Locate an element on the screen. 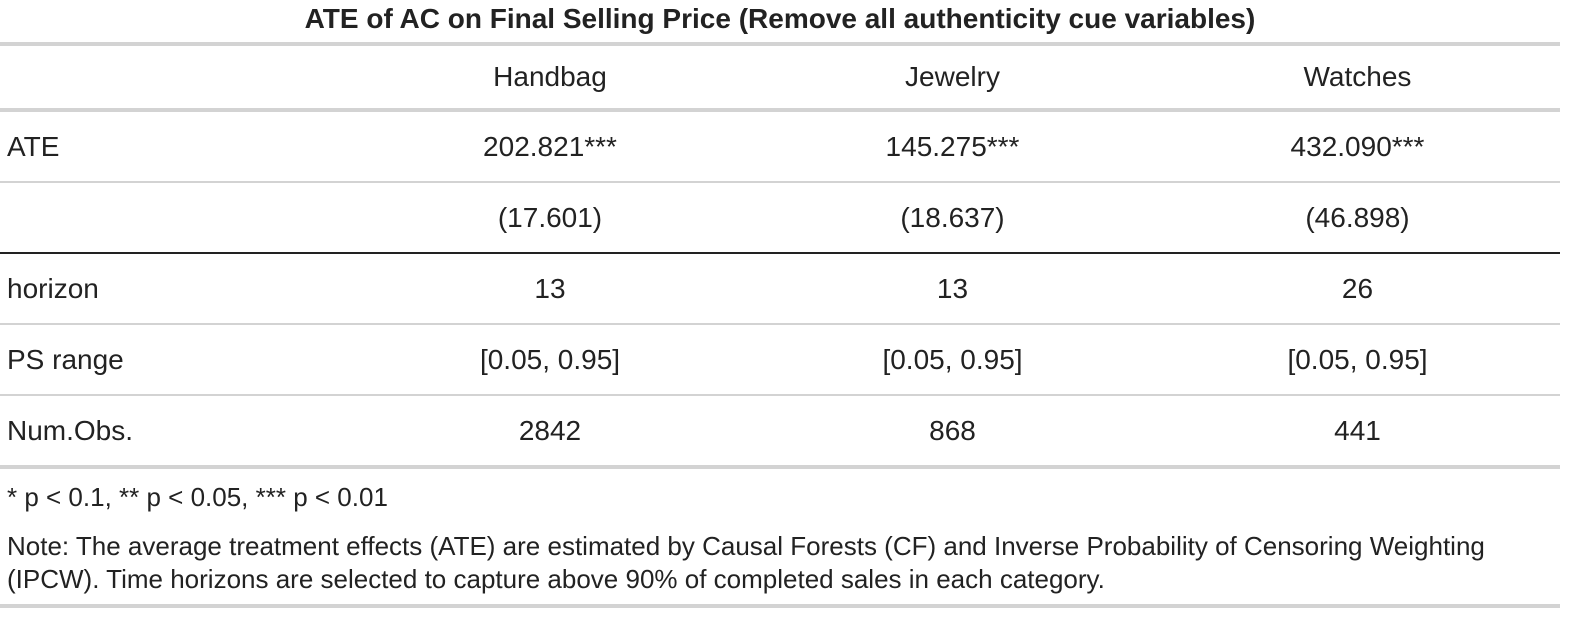  row-label: horizon is located at coordinates (175, 289).